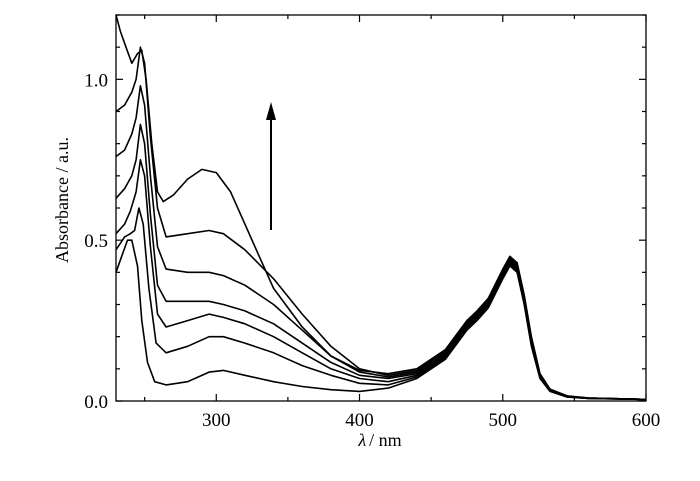 The image size is (700, 481). Describe the element at coordinates (385, 440) in the screenshot. I see `x-axis-unit: / nm` at that location.